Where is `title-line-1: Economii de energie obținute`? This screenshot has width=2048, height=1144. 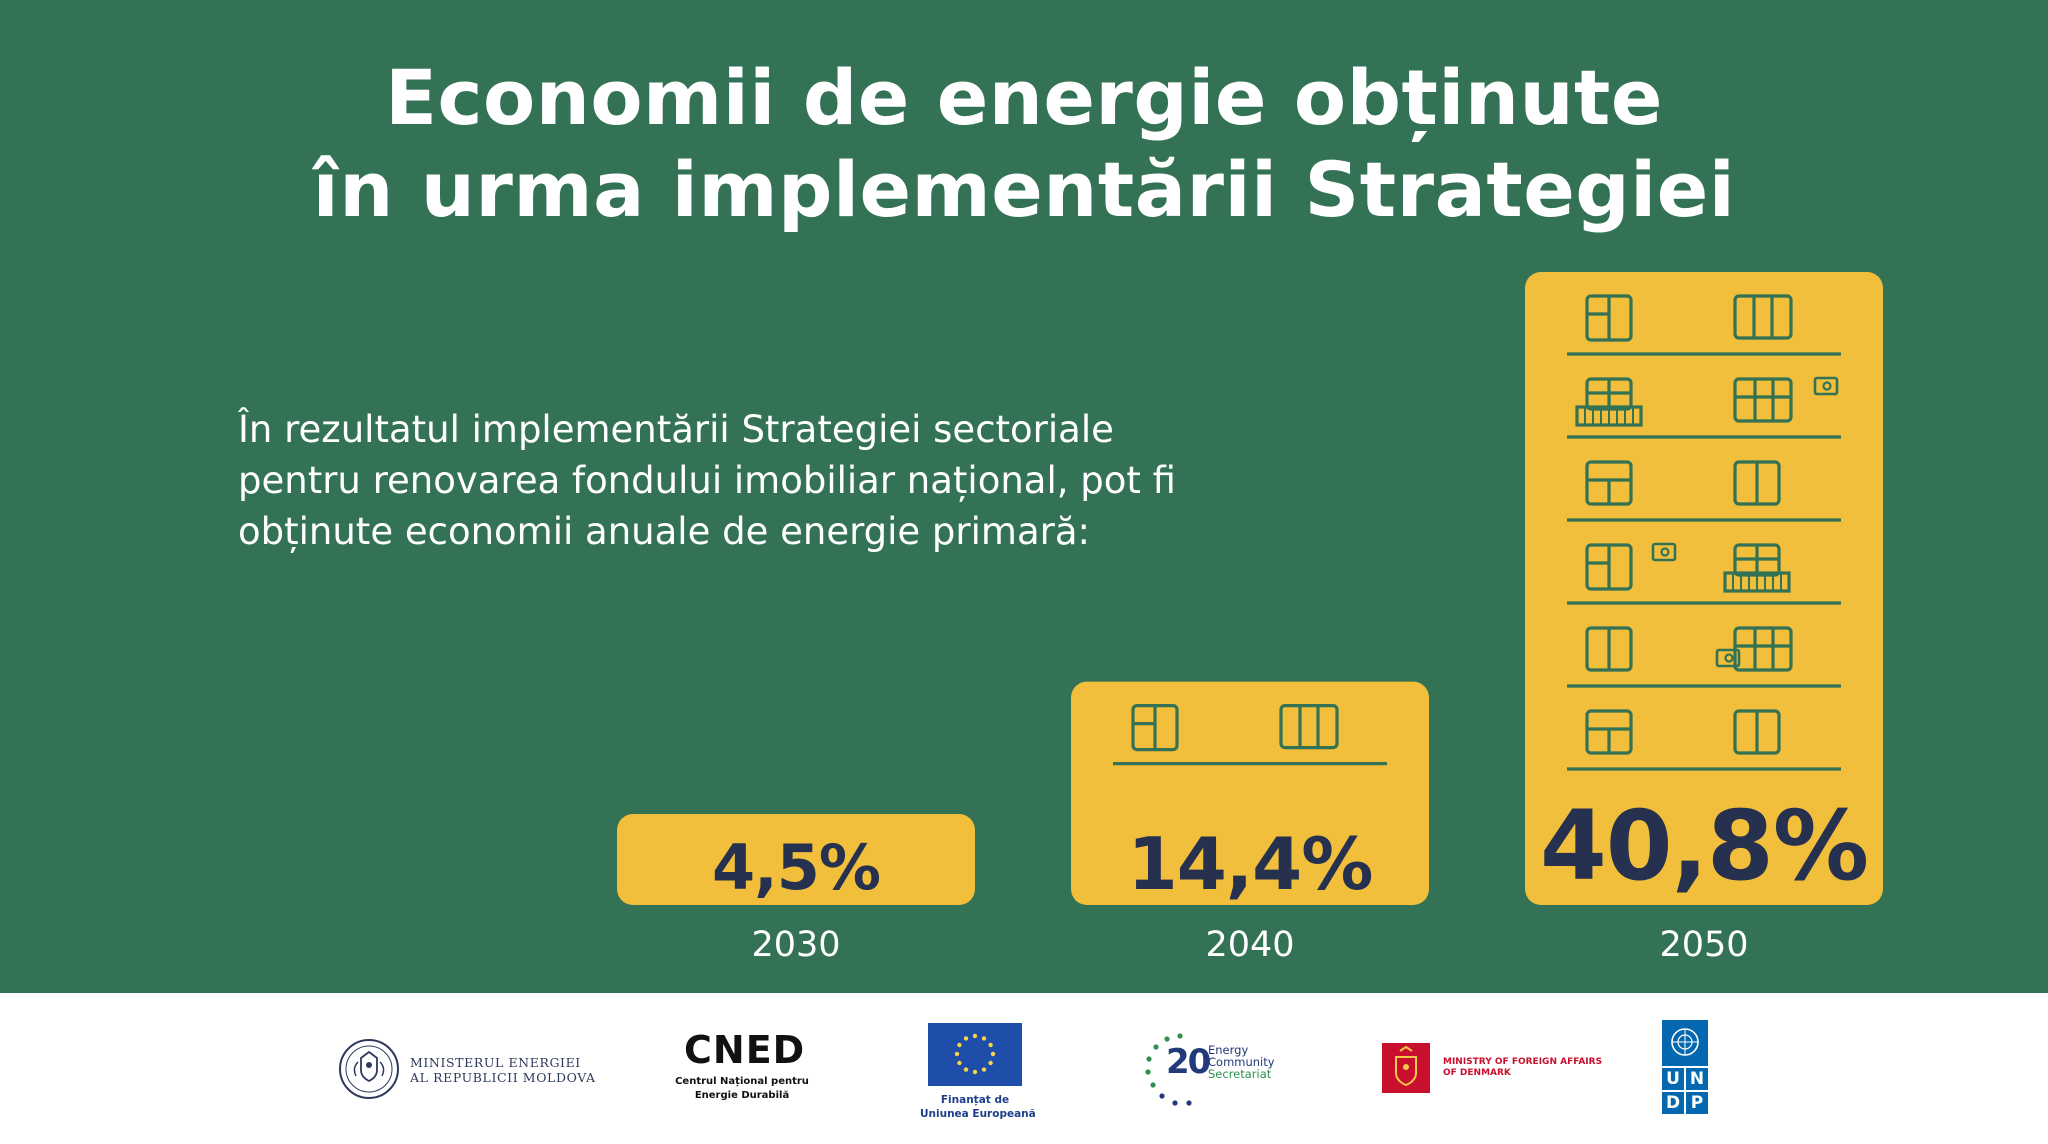 title-line-1: Economii de energie obținute is located at coordinates (1024, 97).